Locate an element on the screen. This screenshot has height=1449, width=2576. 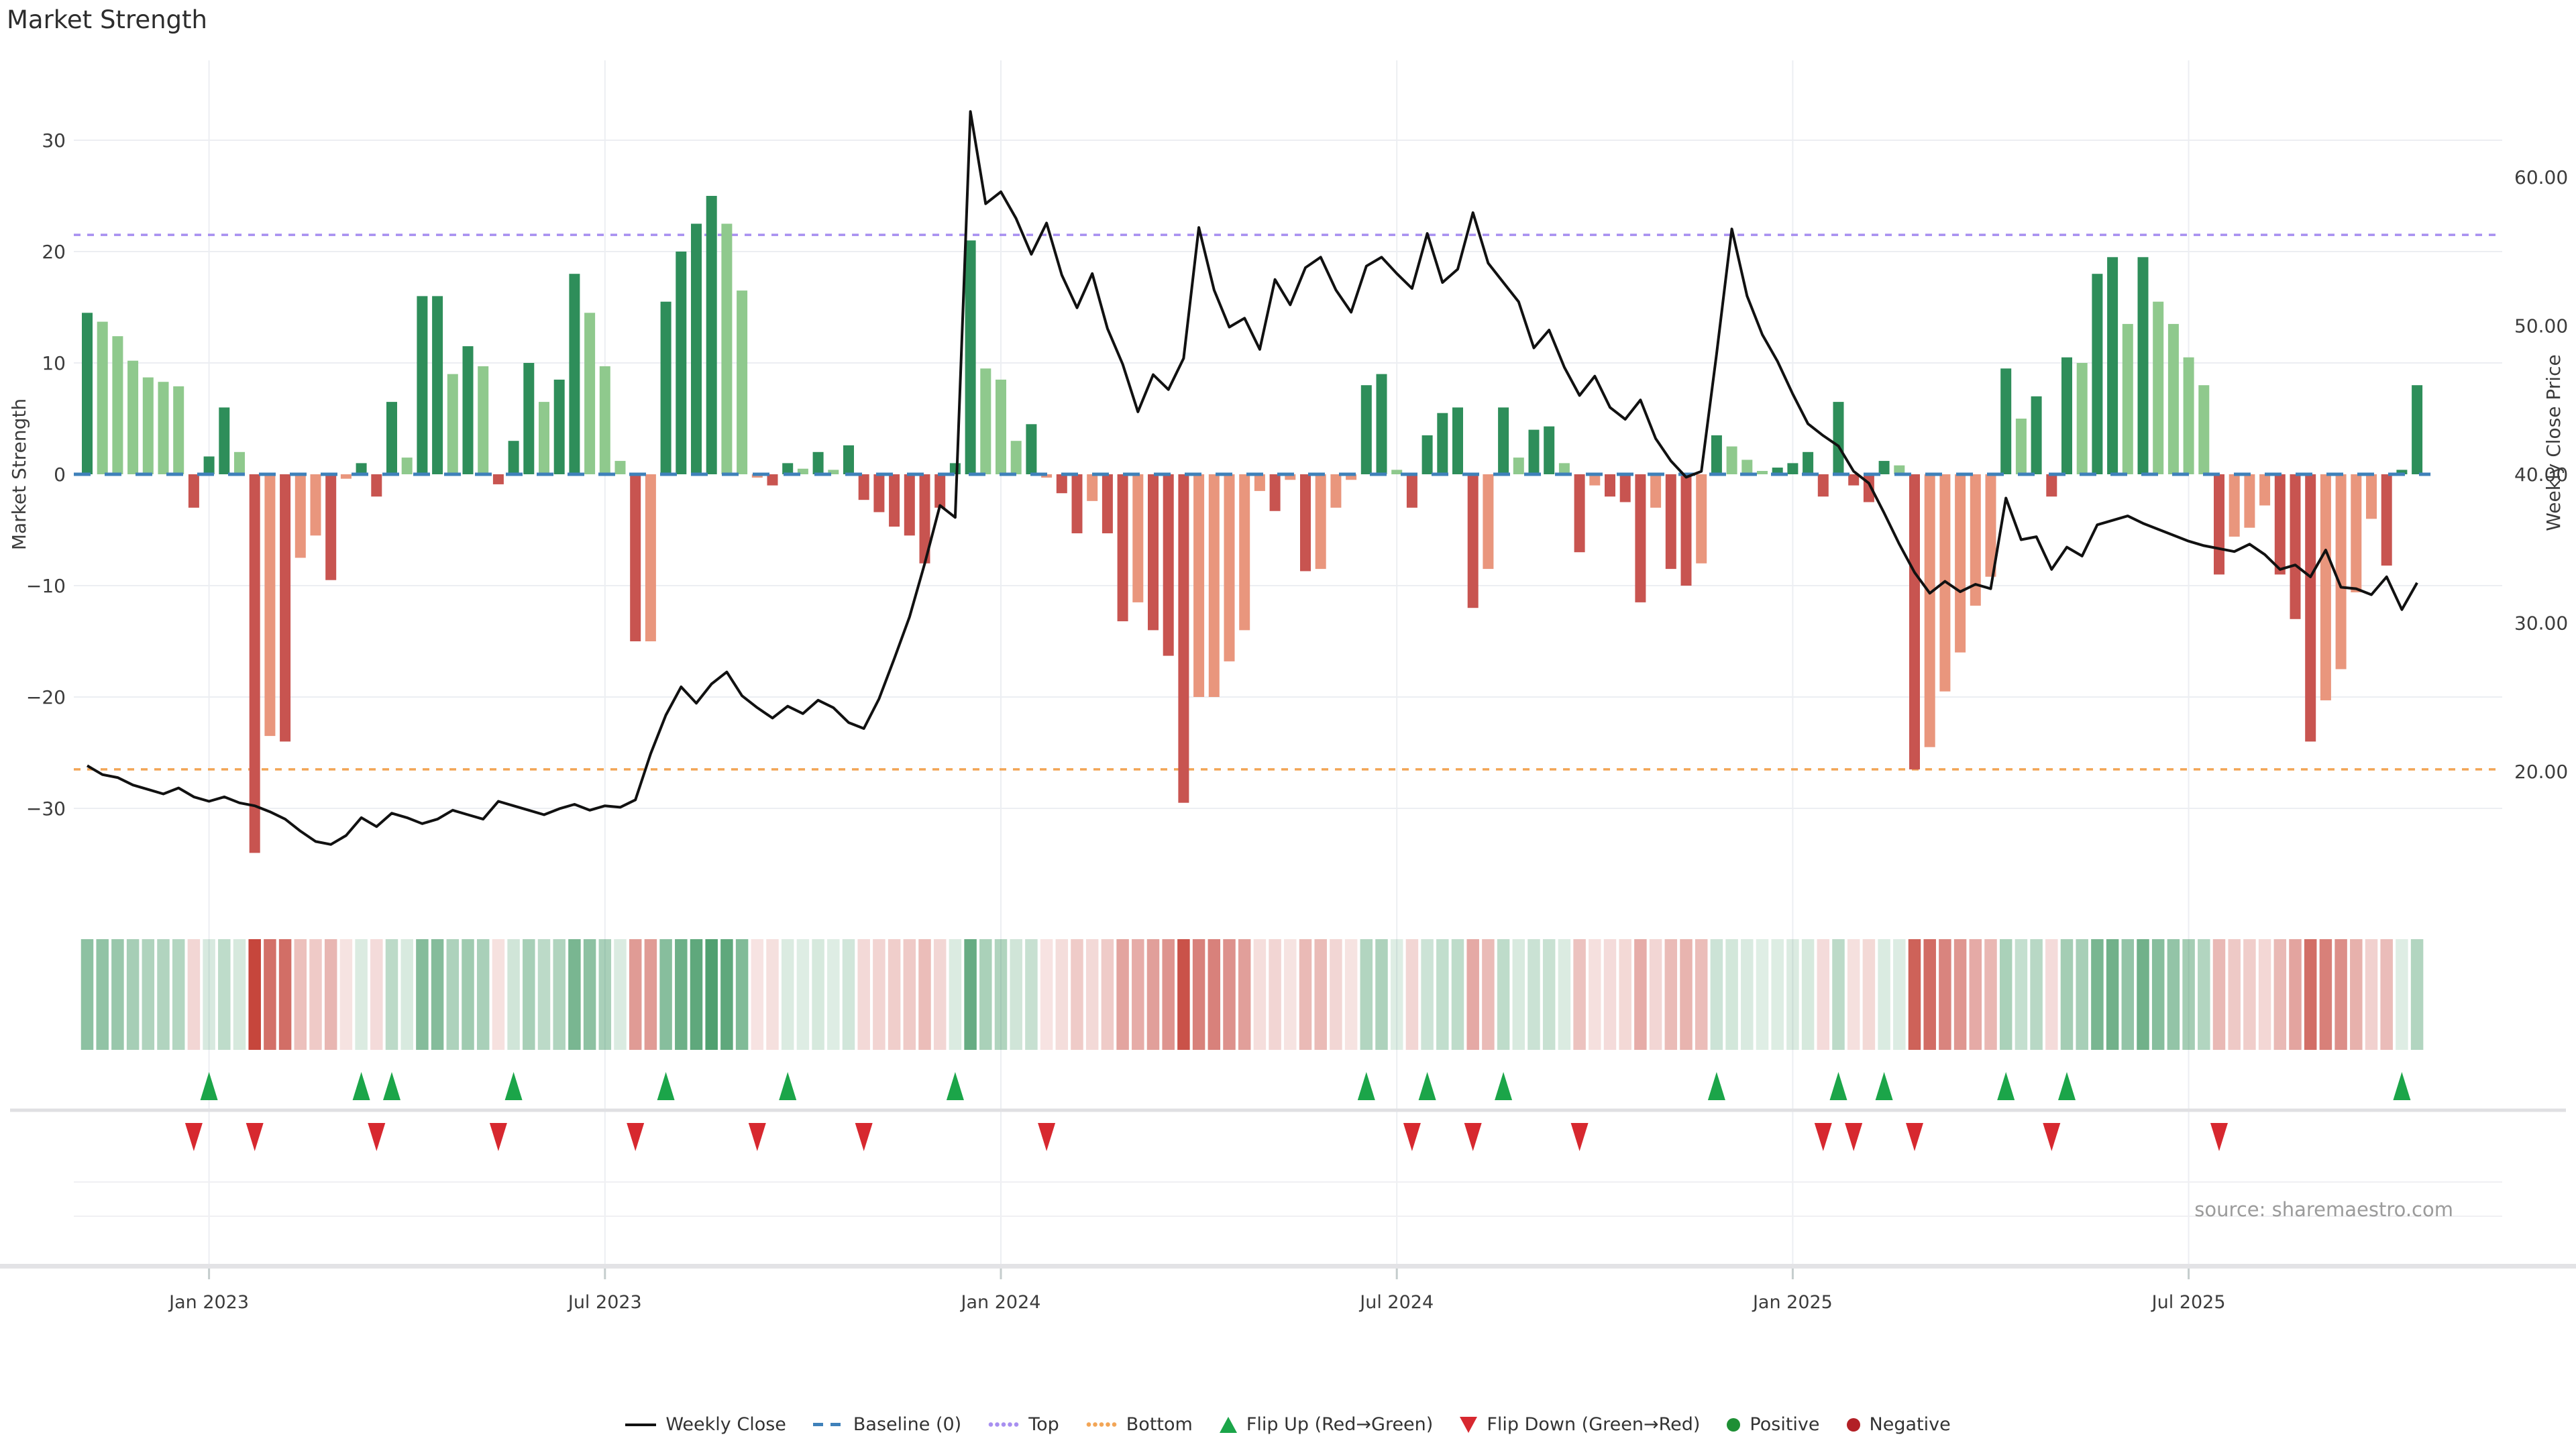
legend-label: Flip Up (Red→Green) is located at coordinates (1340, 1424).